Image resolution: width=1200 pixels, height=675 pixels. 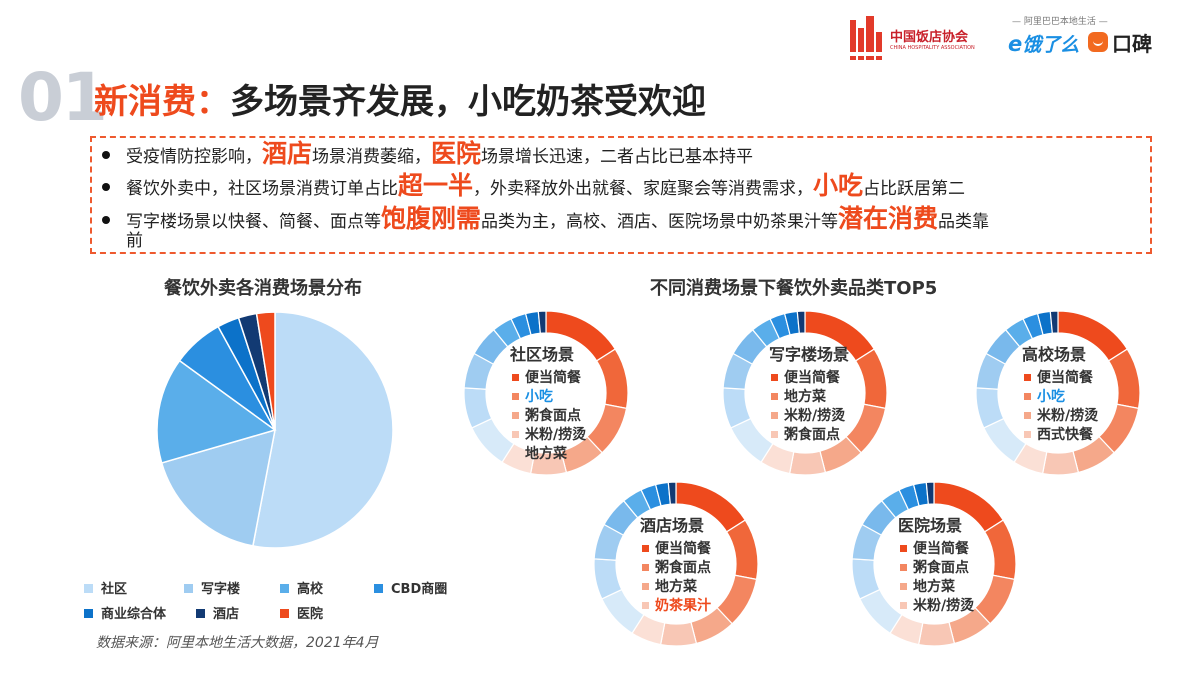 What do you see at coordinates (930, 525) in the screenshot?
I see `donut-scene-name: 医院场景` at bounding box center [930, 525].